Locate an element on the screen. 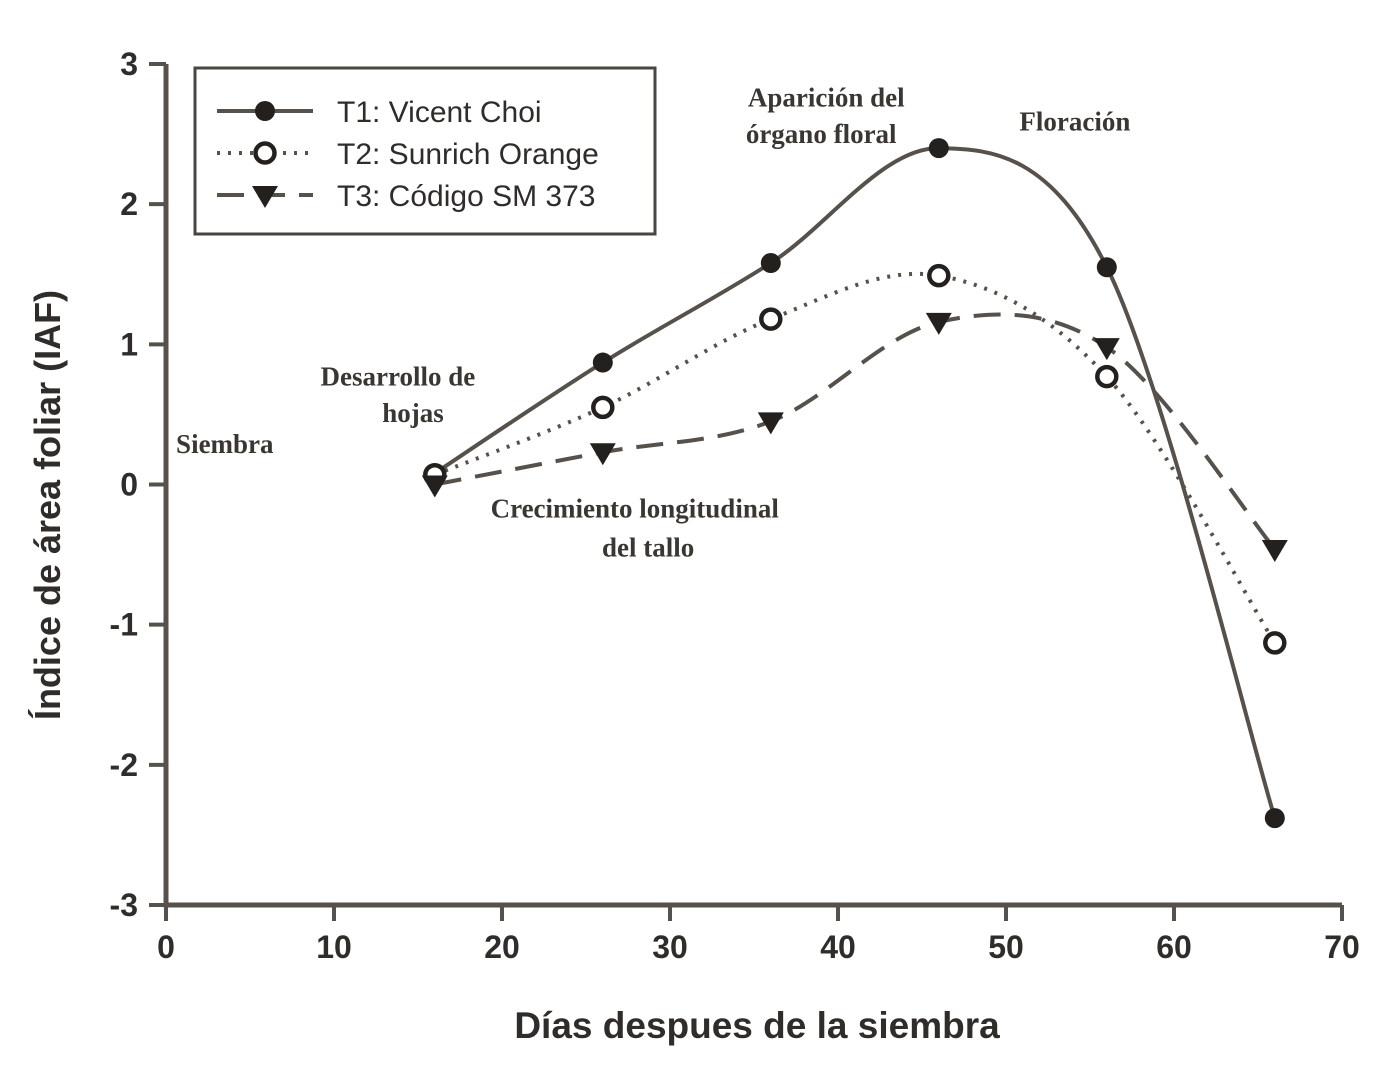 The image size is (1395, 1077). y-tick-label: -2 is located at coordinates (124, 765).